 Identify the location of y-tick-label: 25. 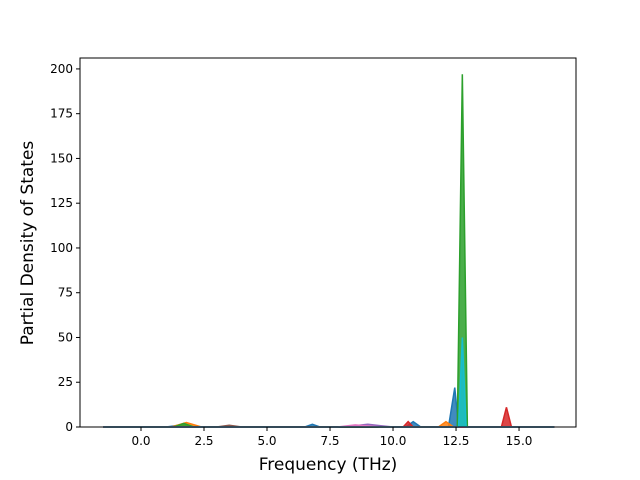
(65, 382).